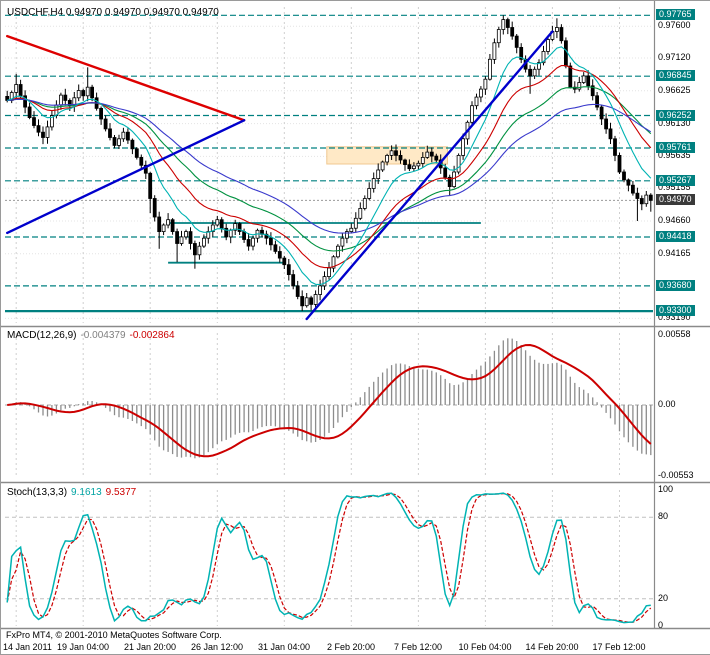  What do you see at coordinates (152, 335) in the screenshot?
I see `macd-signal-value: -0.002864` at bounding box center [152, 335].